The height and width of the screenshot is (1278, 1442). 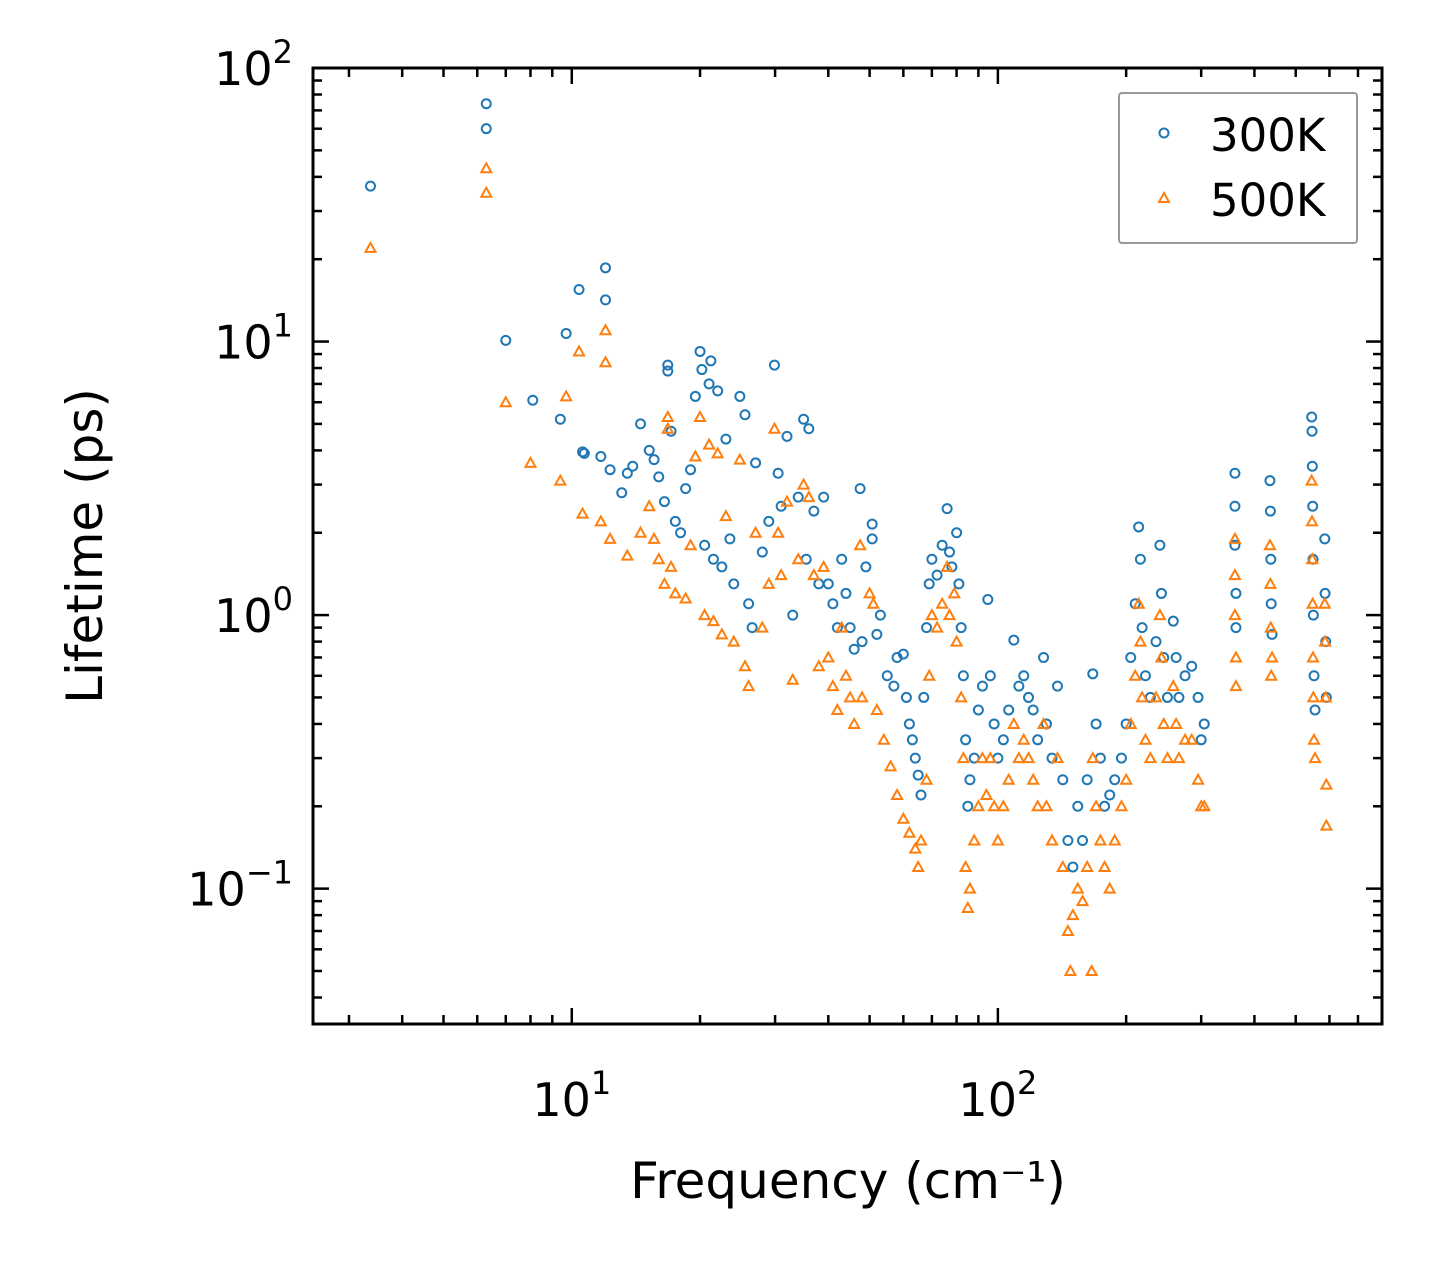 What do you see at coordinates (85, 546) in the screenshot?
I see `y-axis-label: Lifetime (ps)` at bounding box center [85, 546].